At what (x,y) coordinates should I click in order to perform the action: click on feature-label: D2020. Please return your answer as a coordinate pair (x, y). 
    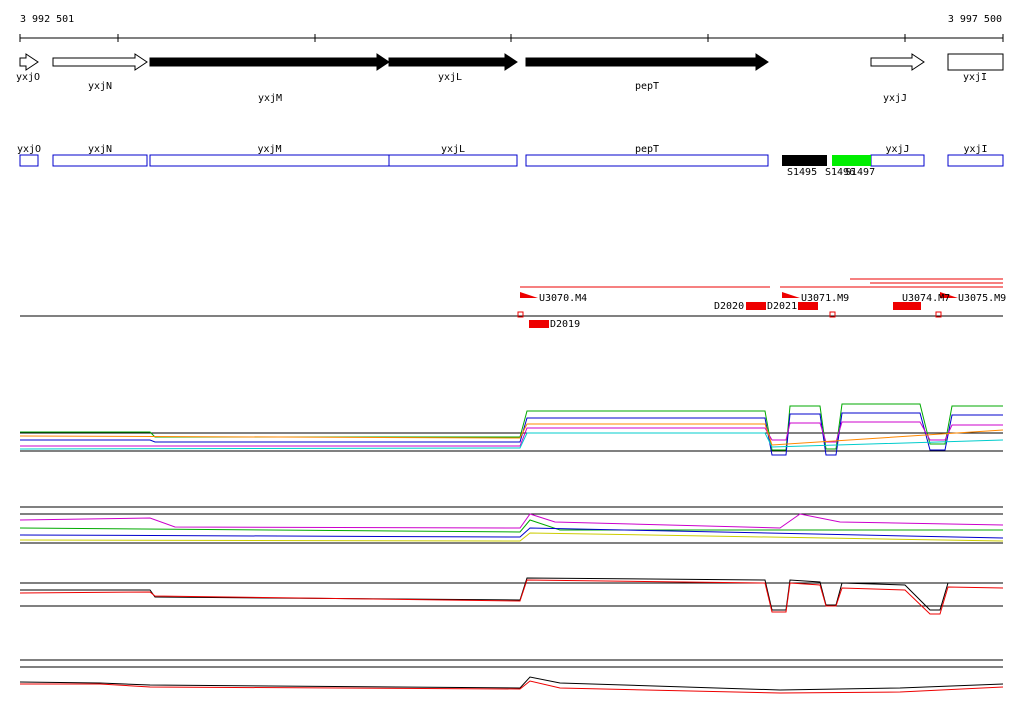
    Looking at the image, I should click on (729, 306).